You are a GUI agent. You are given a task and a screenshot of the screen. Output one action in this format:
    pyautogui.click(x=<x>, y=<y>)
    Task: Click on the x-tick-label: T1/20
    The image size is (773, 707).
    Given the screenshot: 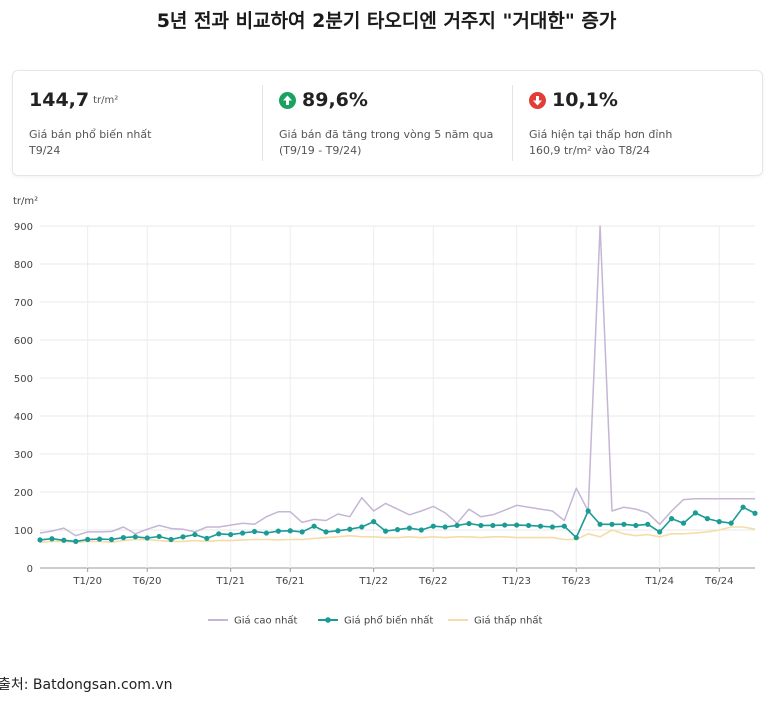 What is the action you would take?
    pyautogui.click(x=87, y=581)
    